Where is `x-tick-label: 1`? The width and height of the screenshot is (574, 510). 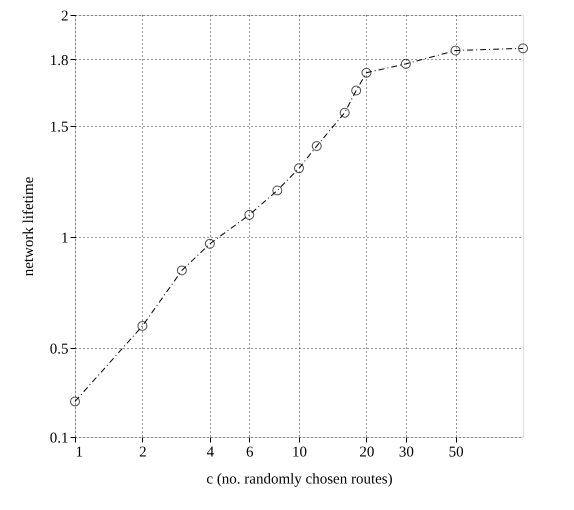
x-tick-label: 1 is located at coordinates (79, 452).